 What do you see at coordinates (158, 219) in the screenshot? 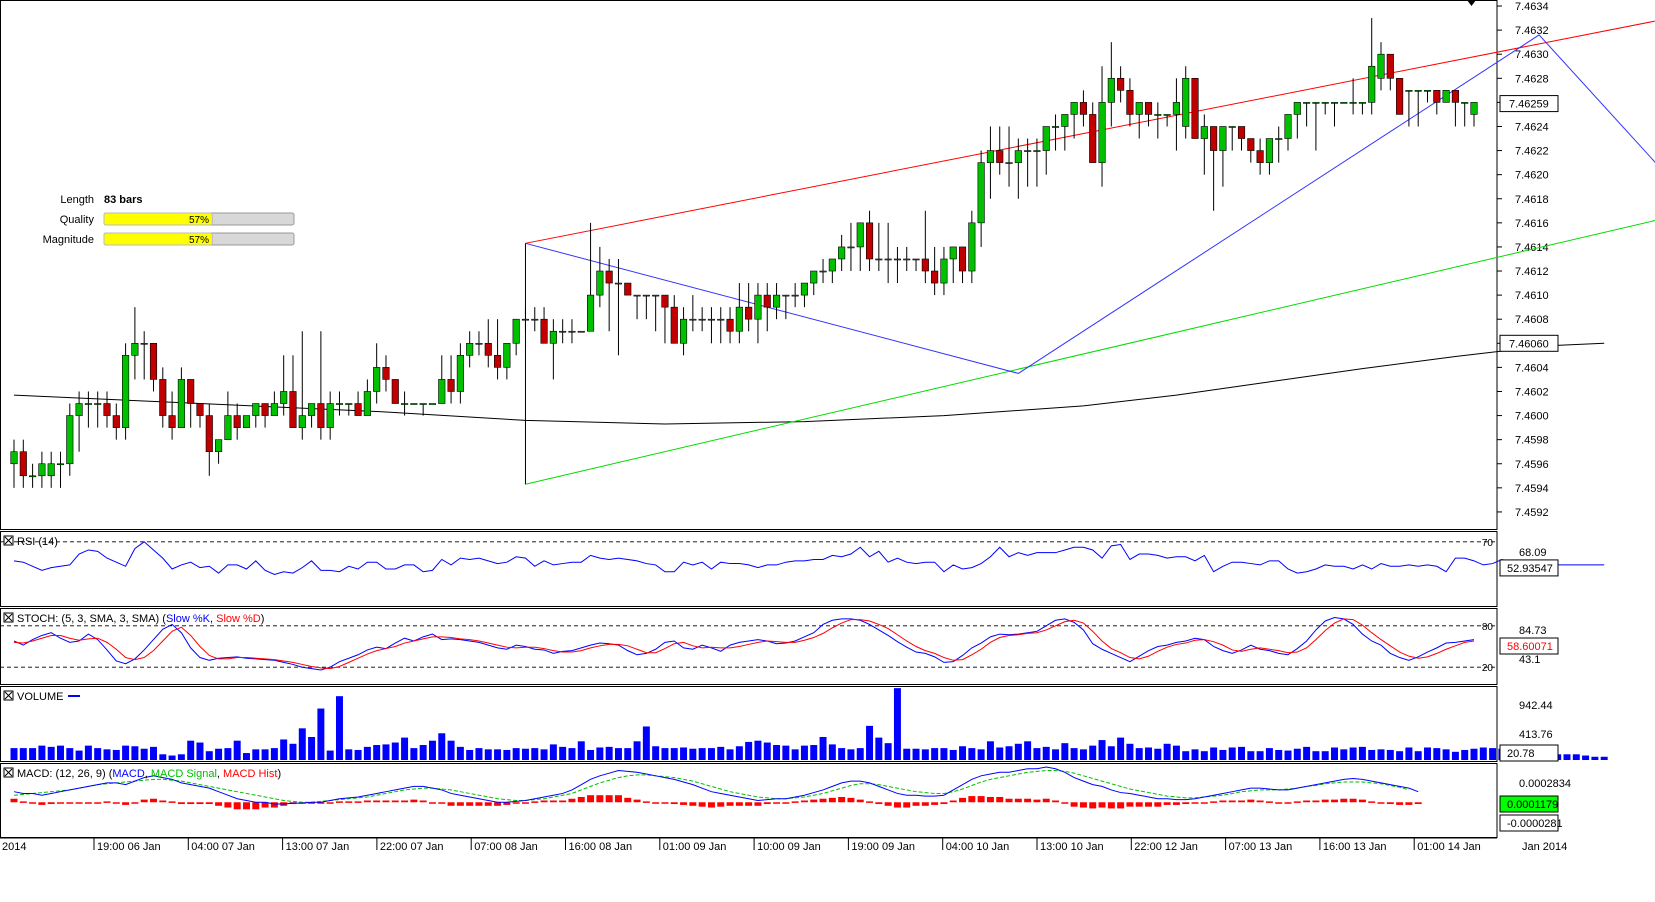
I see `quality-bar-fill` at bounding box center [158, 219].